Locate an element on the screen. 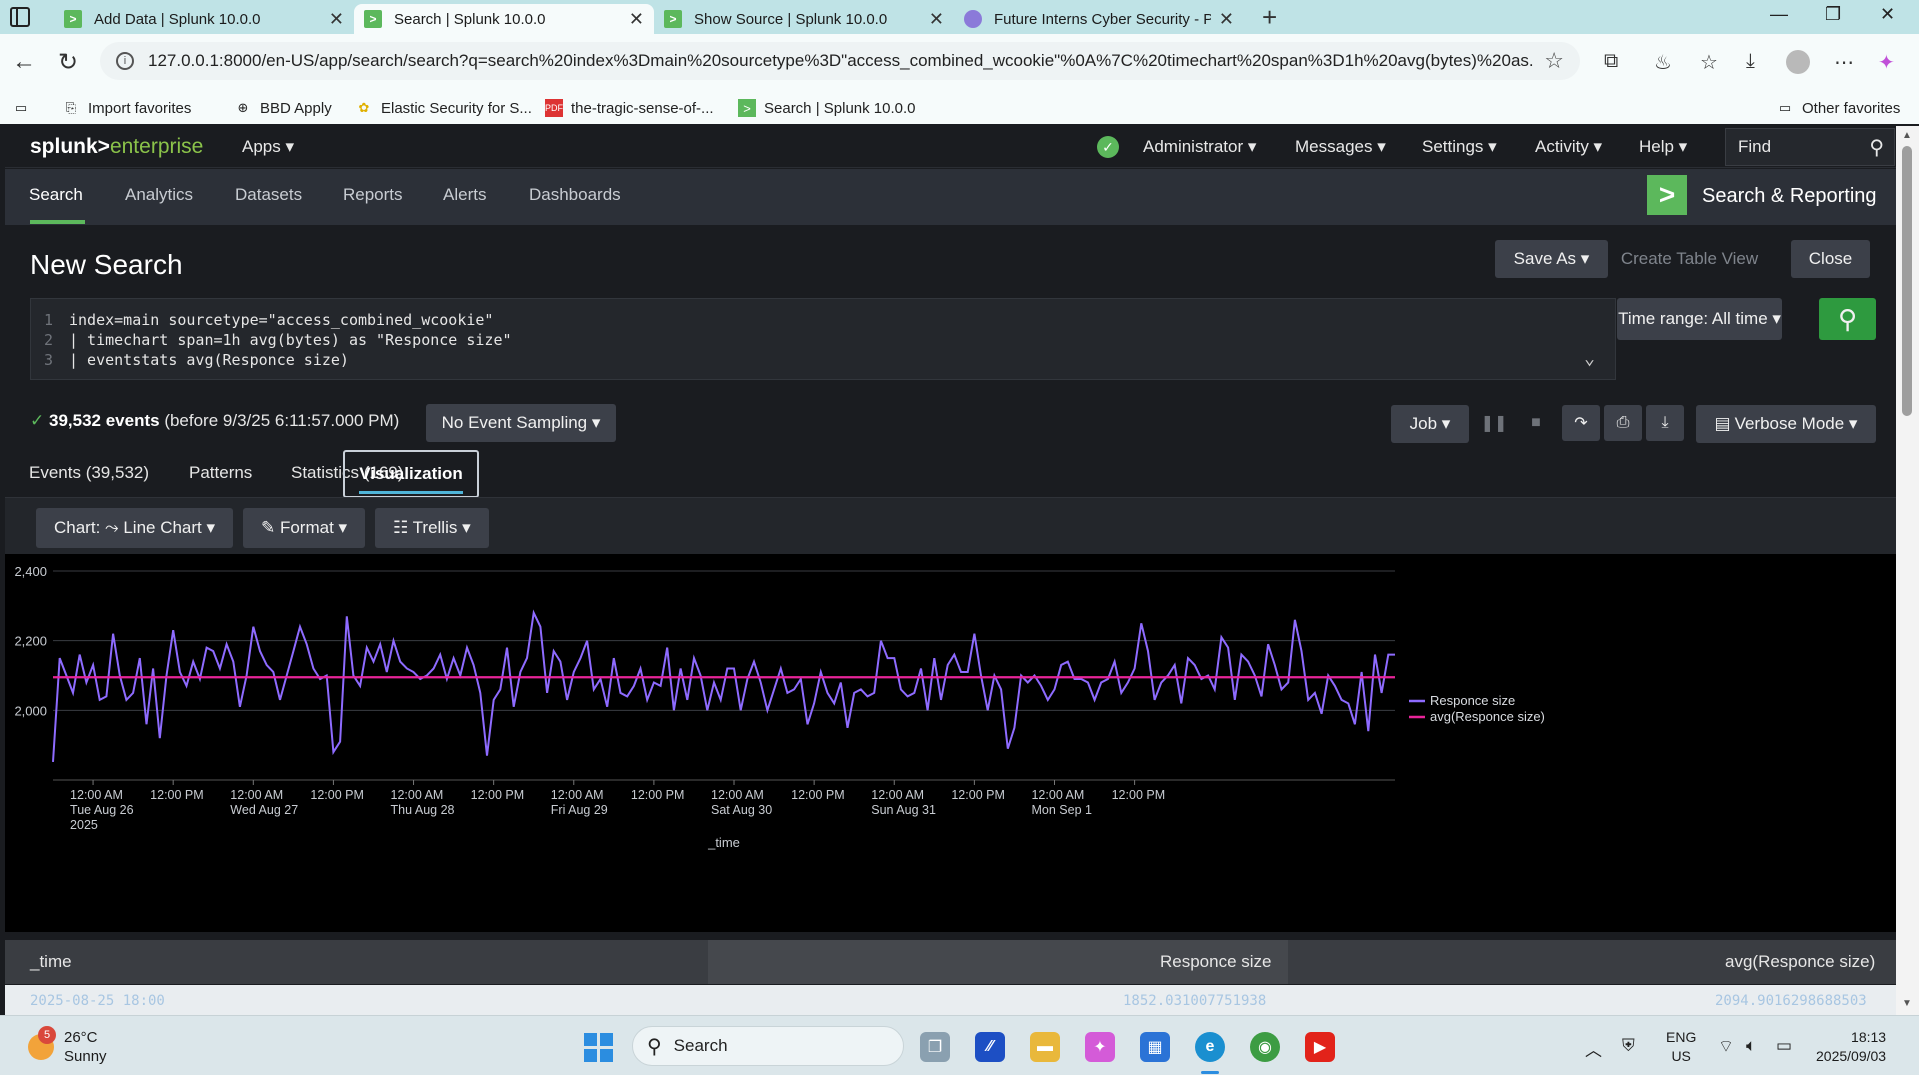  nav-search: Search is located at coordinates (56, 194).